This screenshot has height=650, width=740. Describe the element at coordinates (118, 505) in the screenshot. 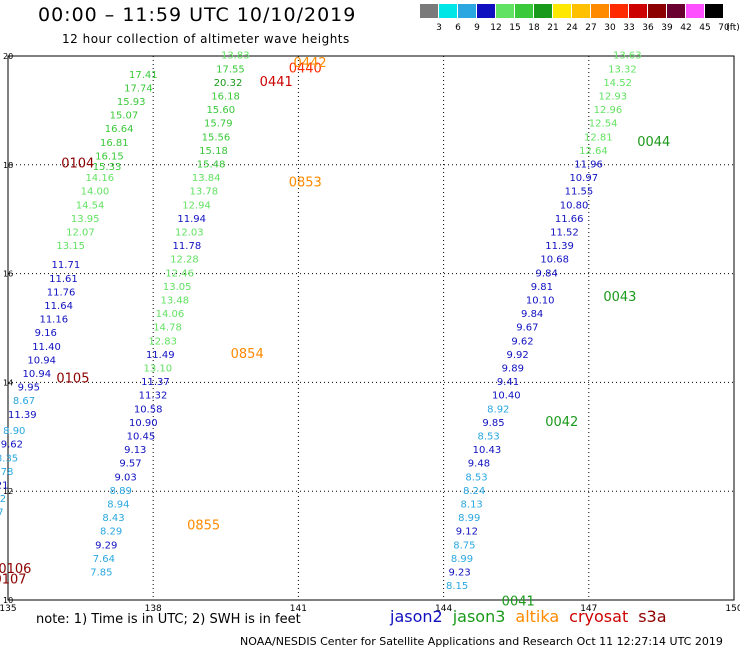

I see `wave-height-point: 8.94` at that location.